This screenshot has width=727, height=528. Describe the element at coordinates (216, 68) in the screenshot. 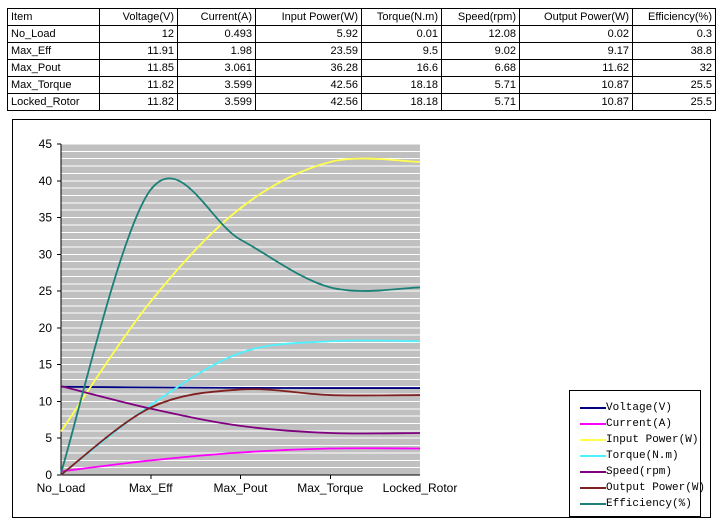

I see `value-cell: 3.061` at that location.